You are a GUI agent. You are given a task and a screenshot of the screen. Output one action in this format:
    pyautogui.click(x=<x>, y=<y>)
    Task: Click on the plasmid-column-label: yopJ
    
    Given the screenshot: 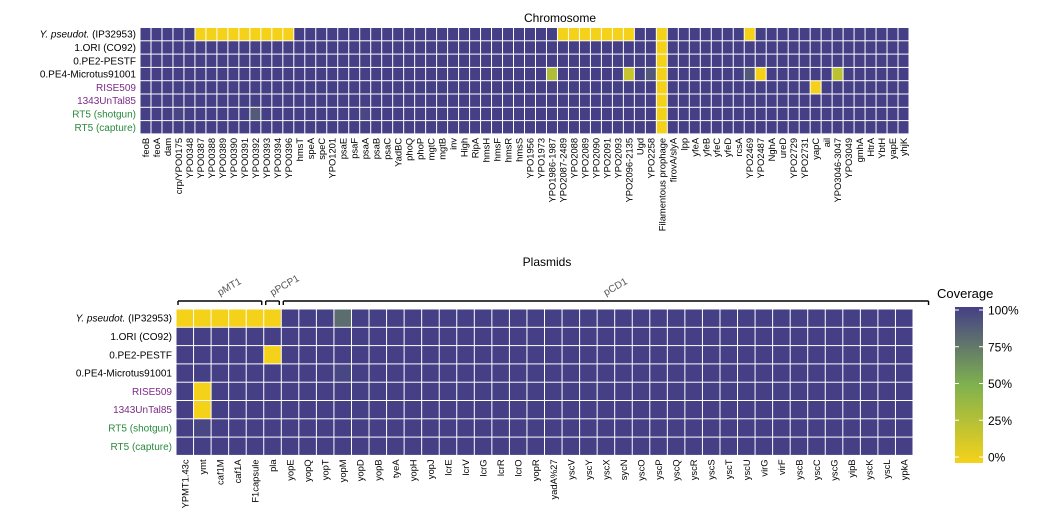 What is the action you would take?
    pyautogui.click(x=430, y=469)
    